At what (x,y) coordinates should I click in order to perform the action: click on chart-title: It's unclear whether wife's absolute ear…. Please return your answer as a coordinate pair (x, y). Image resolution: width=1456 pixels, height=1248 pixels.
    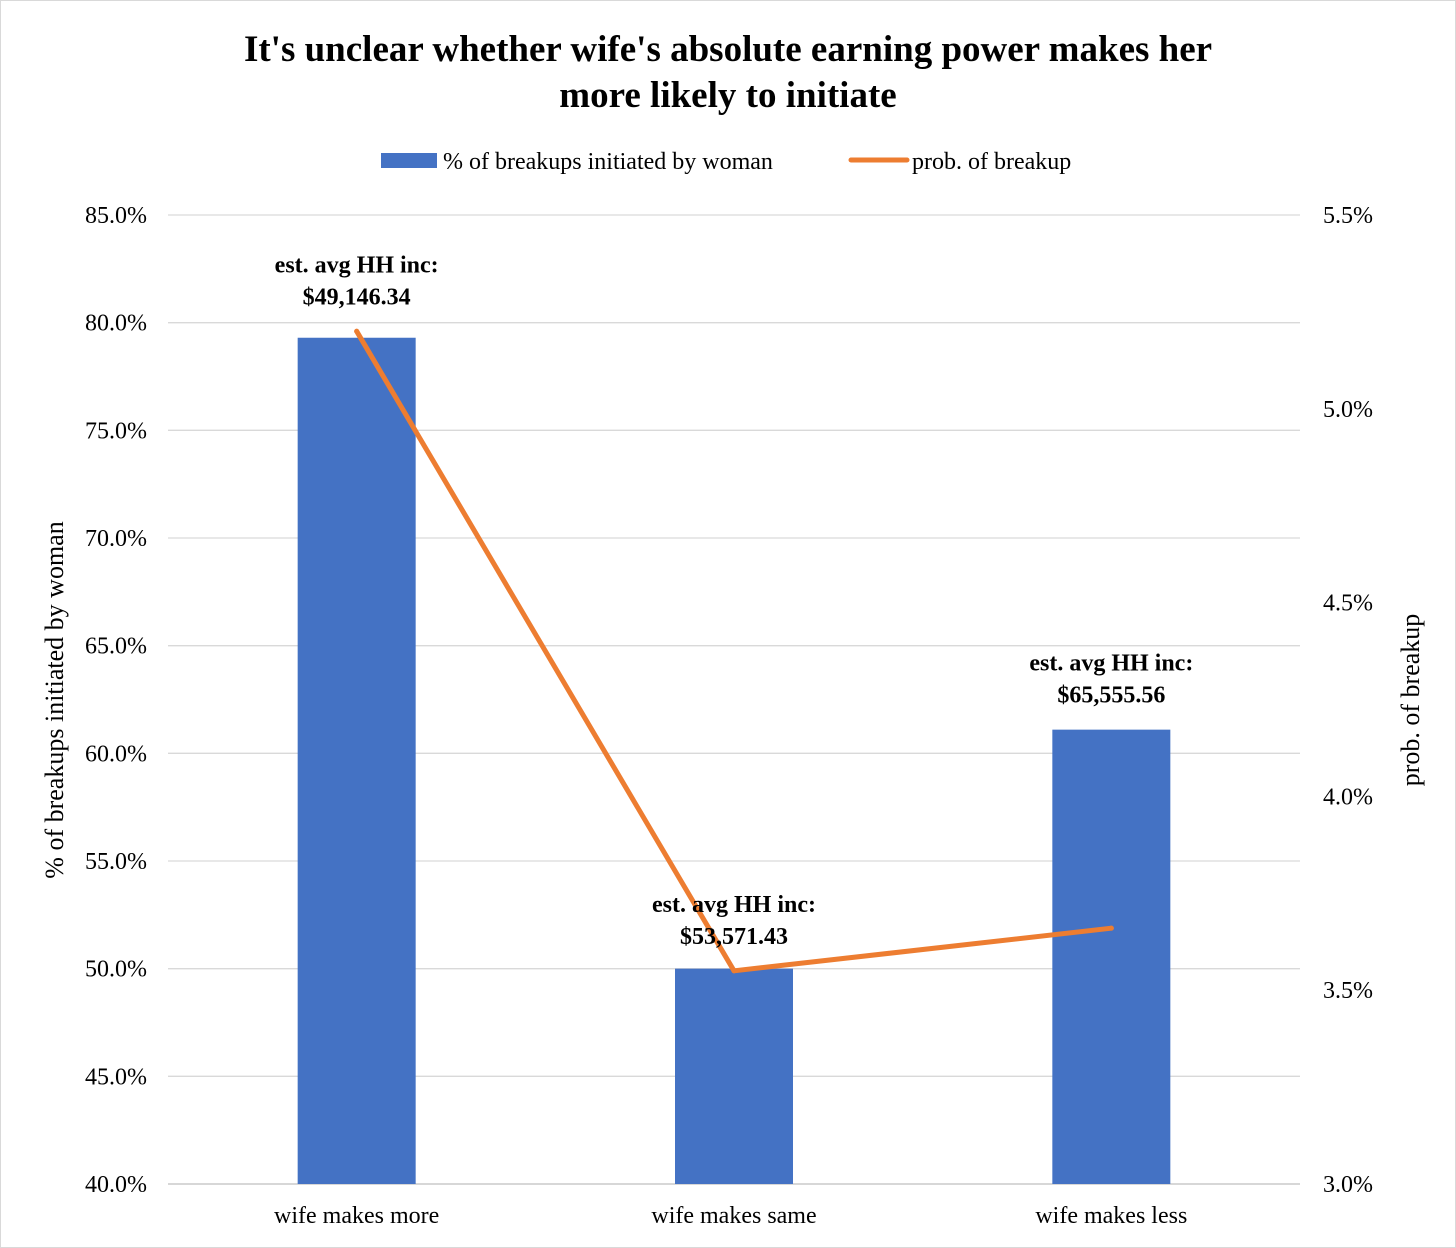
    Looking at the image, I should click on (728, 72).